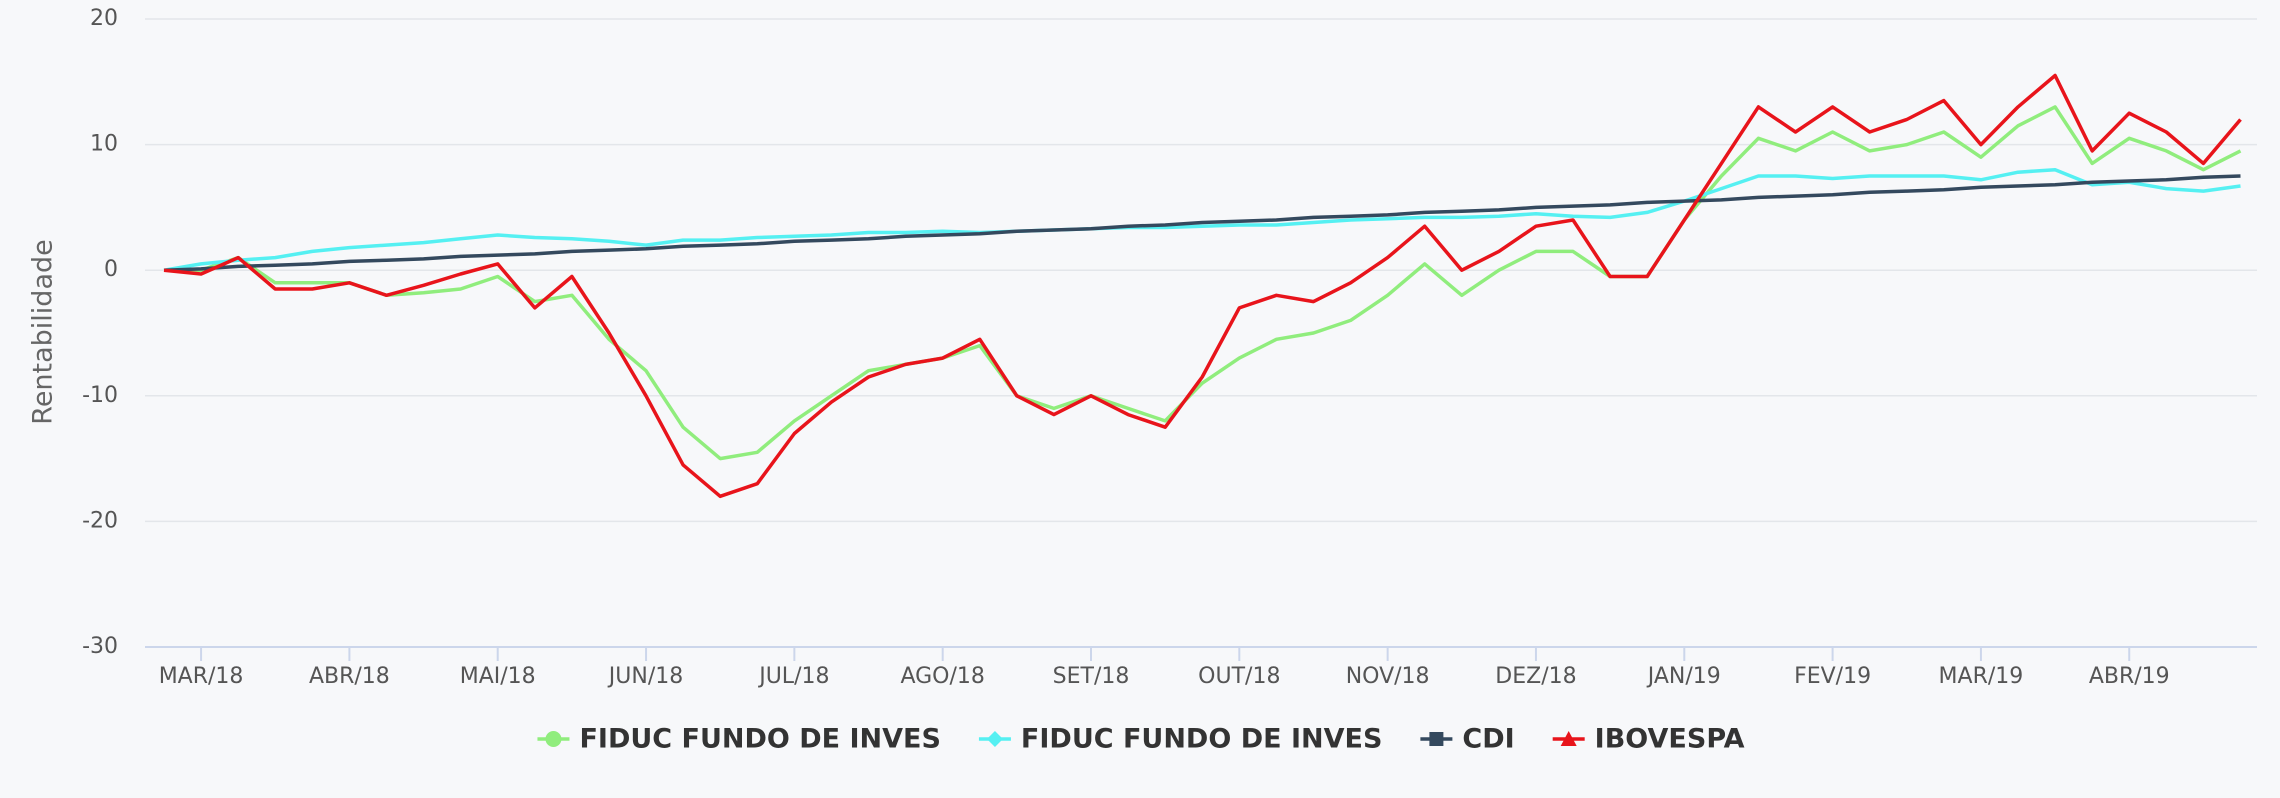 This screenshot has height=798, width=2280. Describe the element at coordinates (100, 520) in the screenshot. I see `y-tick-label: -20` at that location.